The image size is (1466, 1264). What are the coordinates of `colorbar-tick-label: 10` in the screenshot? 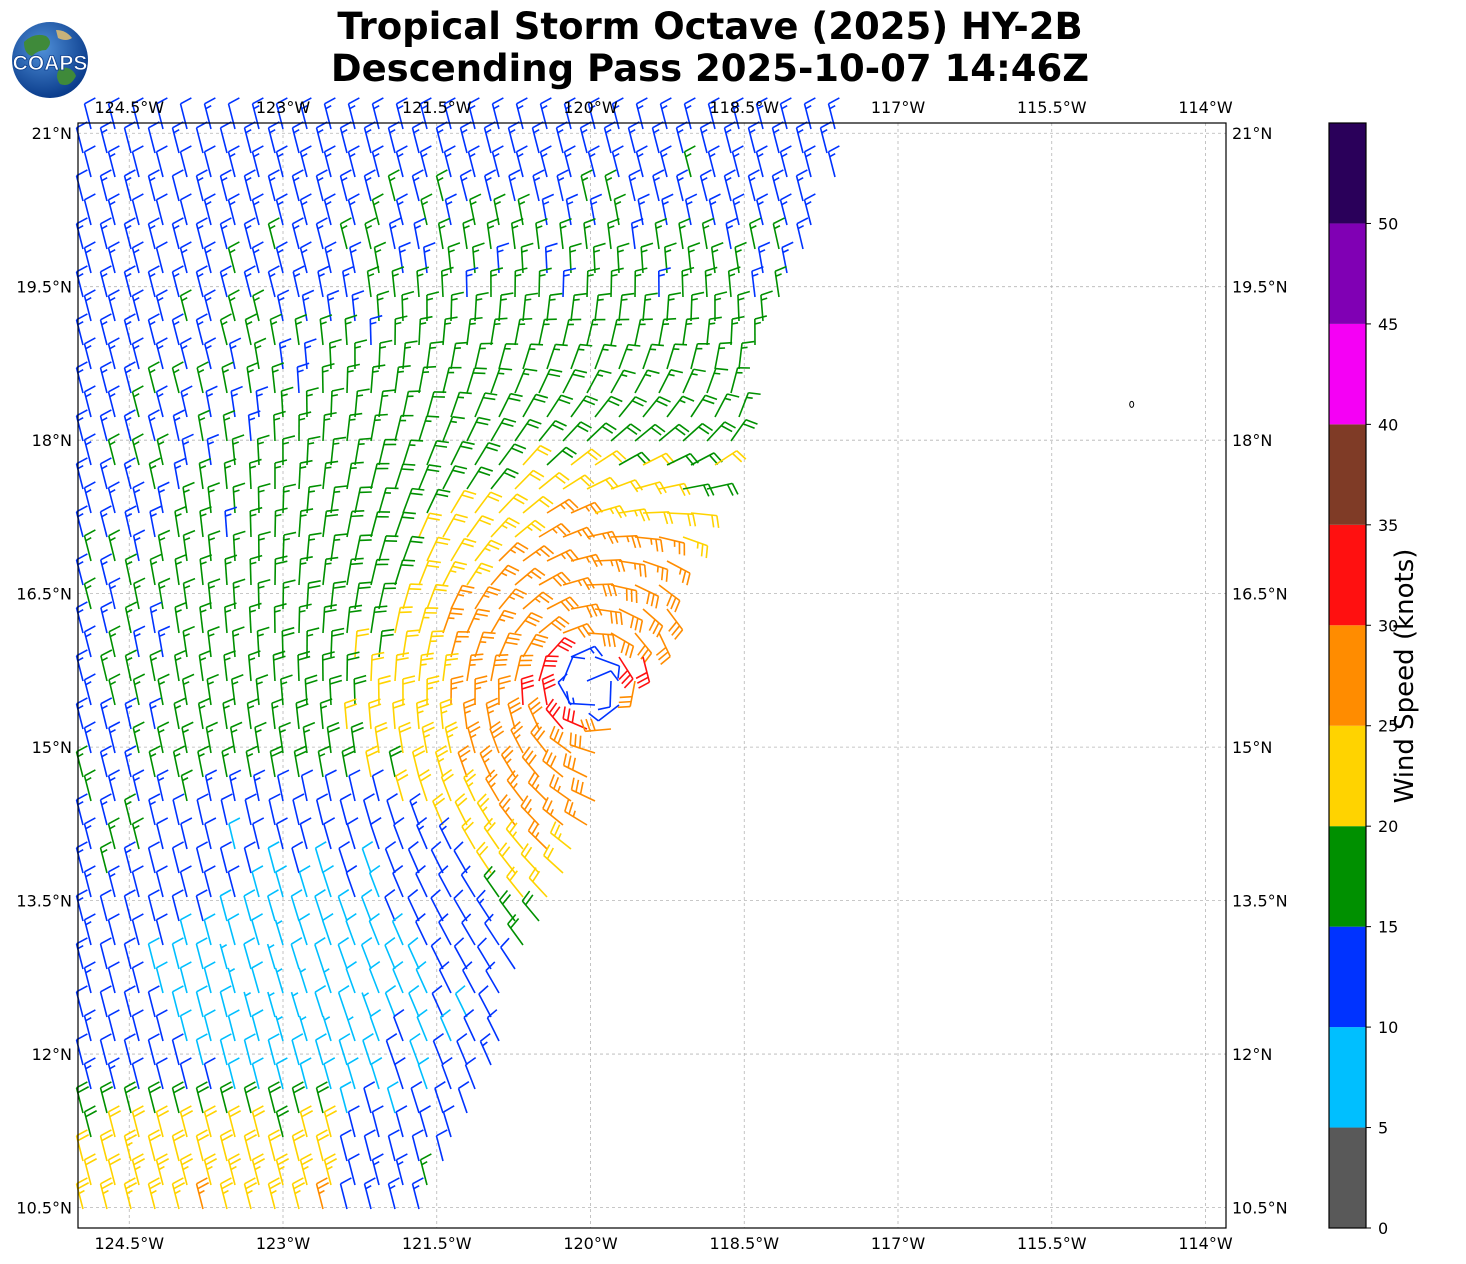 It's located at (1388, 1027).